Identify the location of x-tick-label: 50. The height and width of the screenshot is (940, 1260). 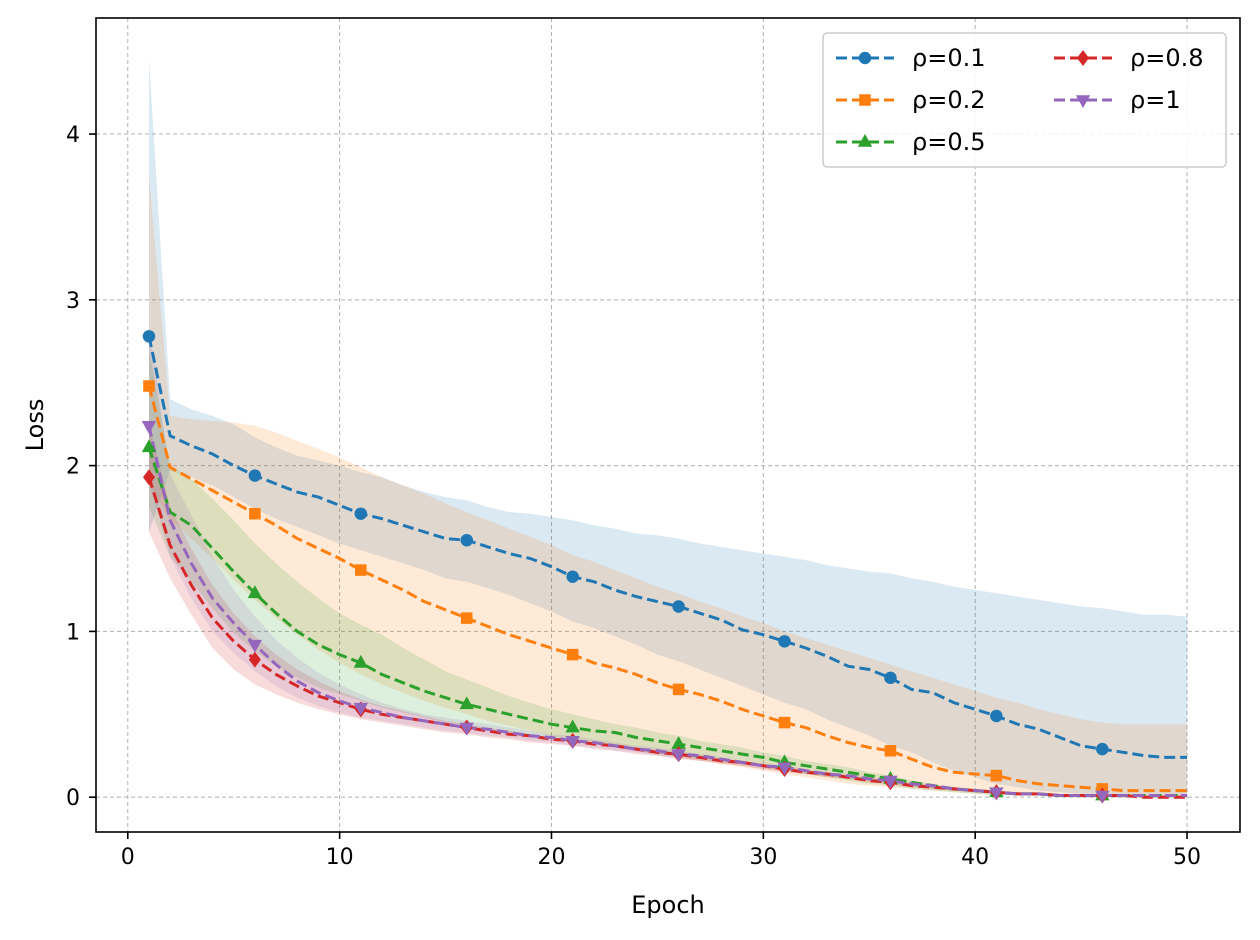
(1187, 857).